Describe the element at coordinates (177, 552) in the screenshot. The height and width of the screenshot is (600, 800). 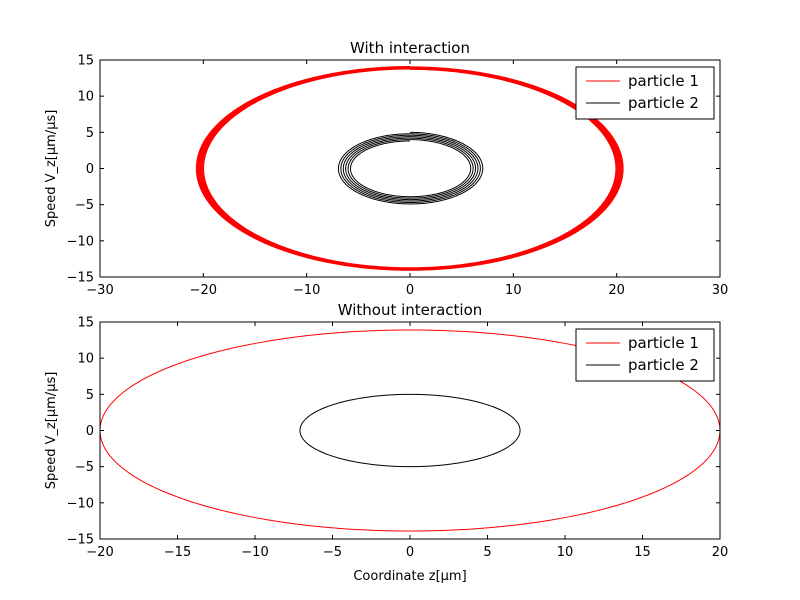
I see `x-tick-label: −15` at that location.